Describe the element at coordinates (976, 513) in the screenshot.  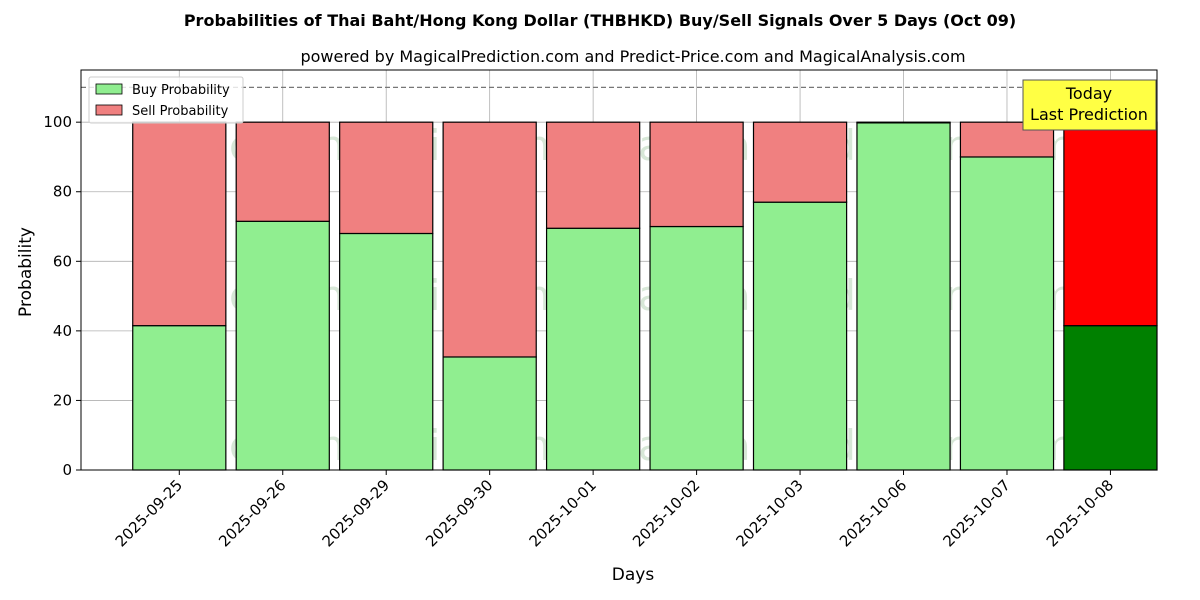
I see `x-tick-label: 2025-10-07` at that location.